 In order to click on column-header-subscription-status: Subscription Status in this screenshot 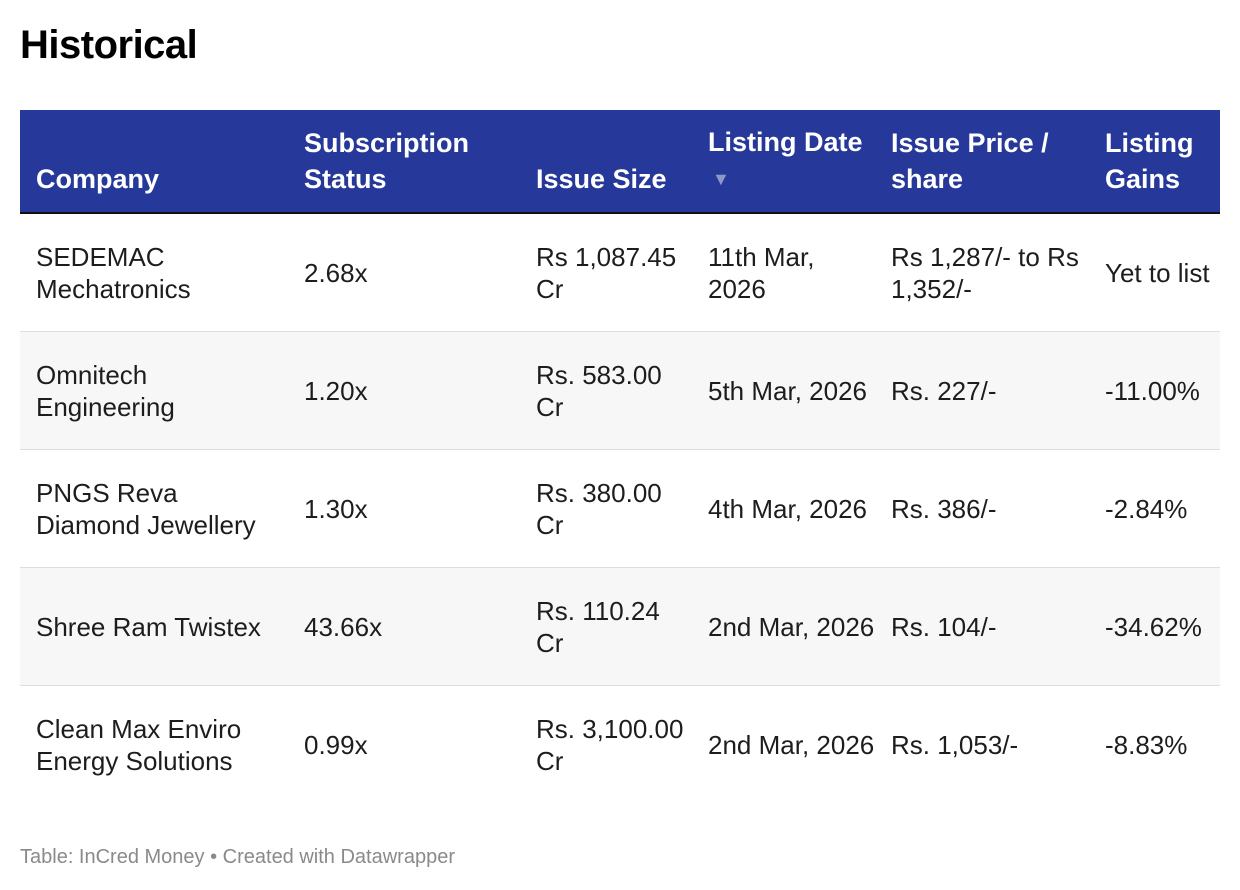, I will do `click(387, 161)`.